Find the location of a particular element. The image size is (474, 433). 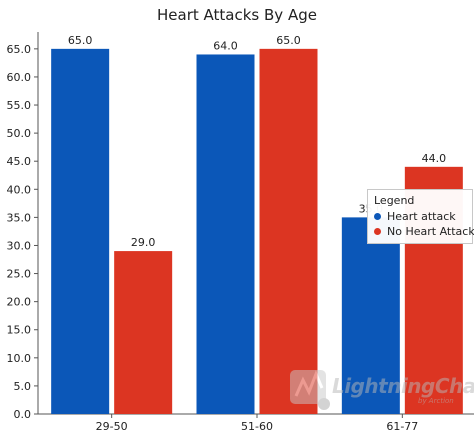

legend: Legend Heart attack No Heart Attack is located at coordinates (420, 216).